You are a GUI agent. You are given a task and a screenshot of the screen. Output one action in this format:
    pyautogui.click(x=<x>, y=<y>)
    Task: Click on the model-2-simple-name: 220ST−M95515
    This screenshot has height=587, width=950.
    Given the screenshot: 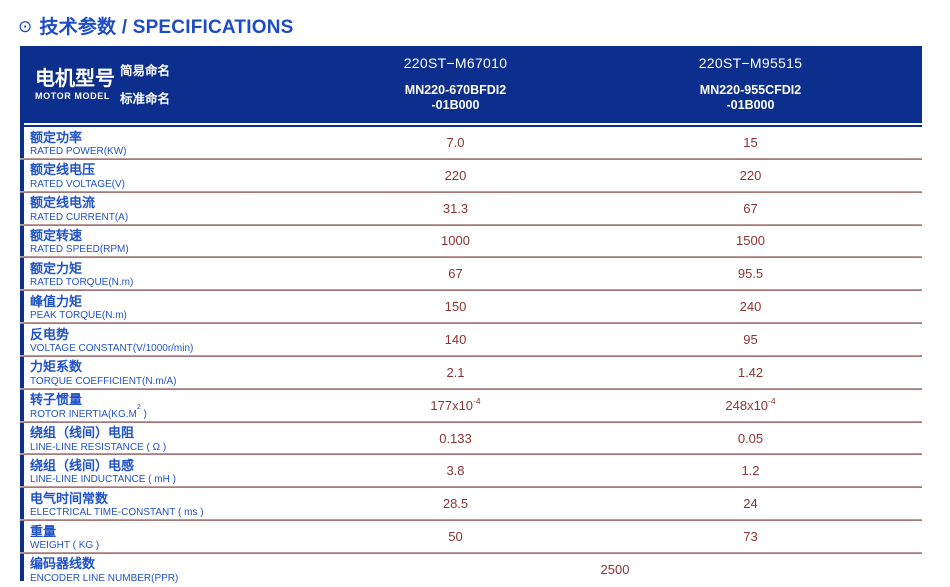 What is the action you would take?
    pyautogui.click(x=750, y=63)
    